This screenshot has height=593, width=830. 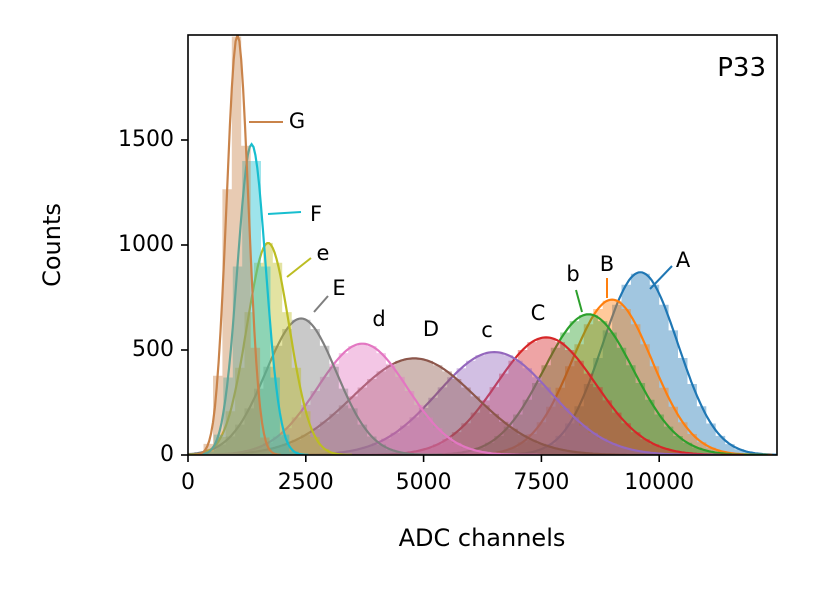 I want to click on histogram-a-upper, so click(x=633, y=364).